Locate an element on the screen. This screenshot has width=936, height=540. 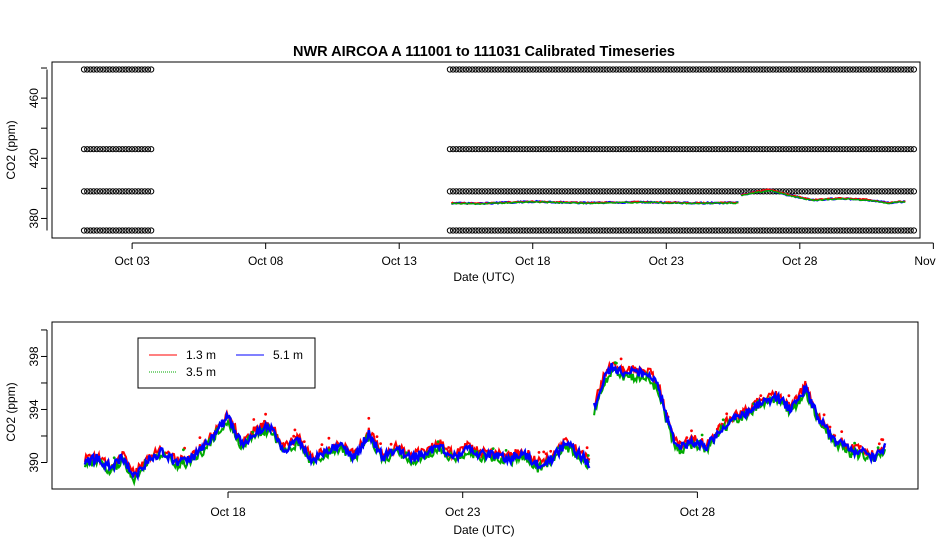
y-tick-label: 398 is located at coordinates (34, 356).